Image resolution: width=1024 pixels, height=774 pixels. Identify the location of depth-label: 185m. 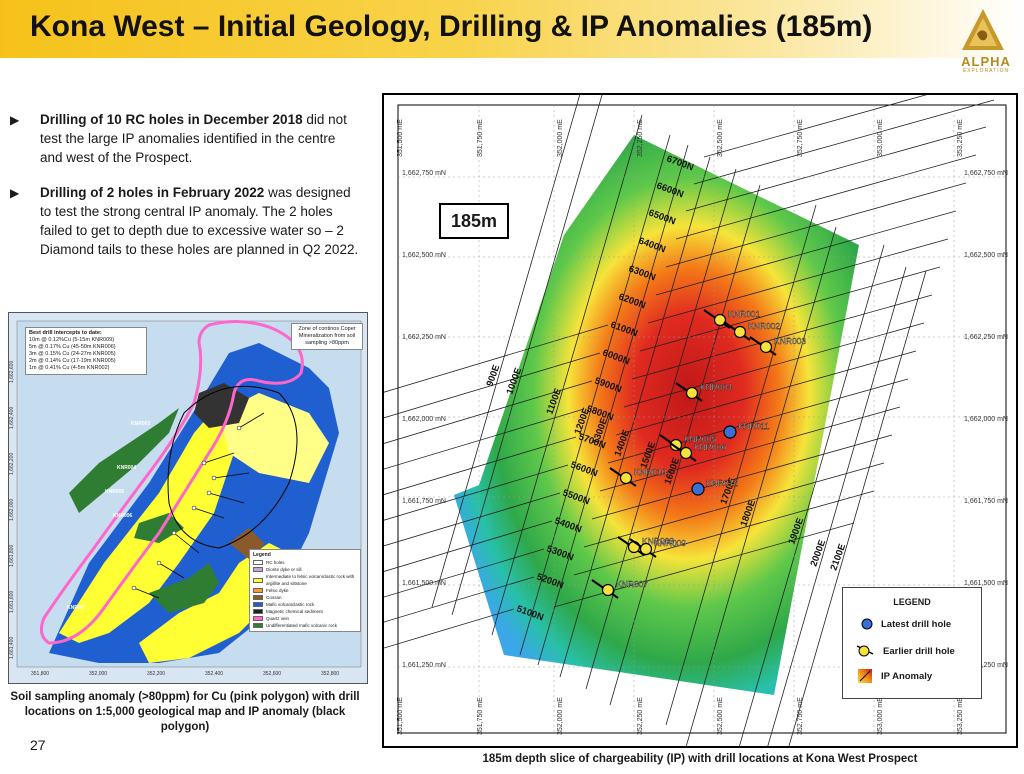
(474, 221).